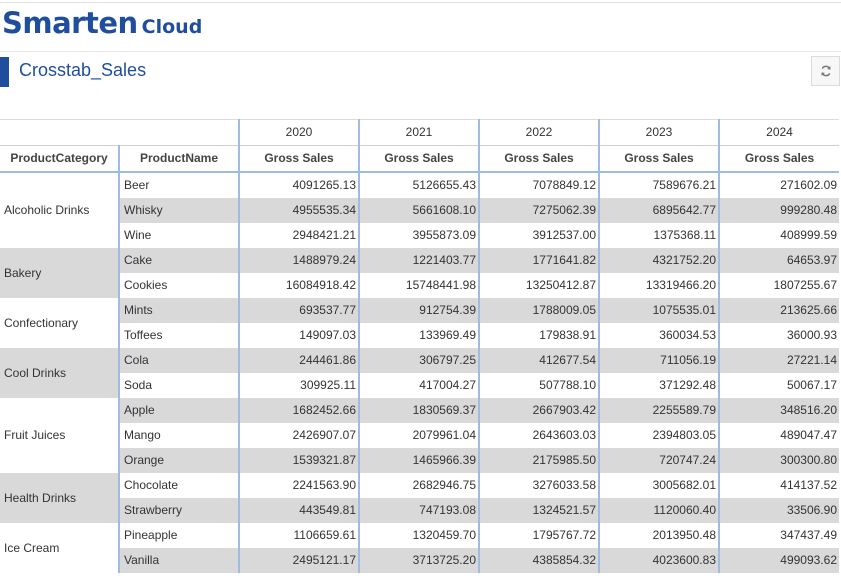 Image resolution: width=841 pixels, height=585 pixels. Describe the element at coordinates (538, 485) in the screenshot. I see `gross-sales-cell: 3276033.58` at that location.